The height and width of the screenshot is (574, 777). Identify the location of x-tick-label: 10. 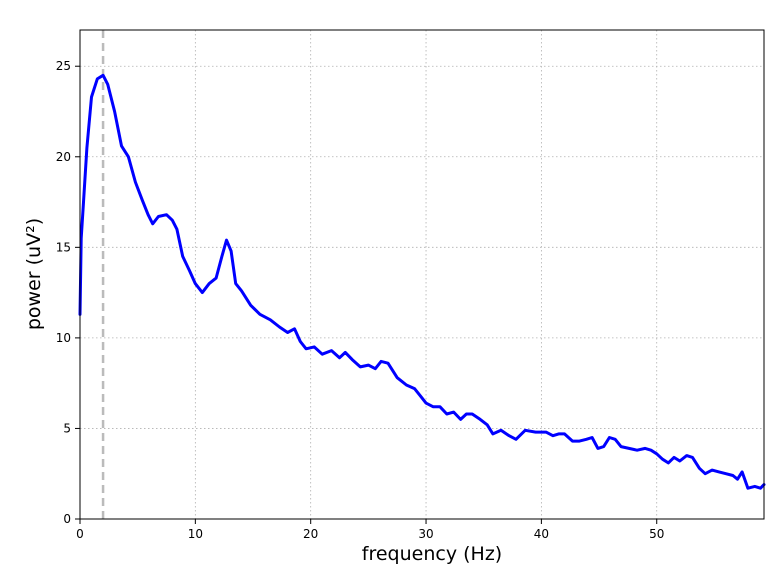
(195, 534).